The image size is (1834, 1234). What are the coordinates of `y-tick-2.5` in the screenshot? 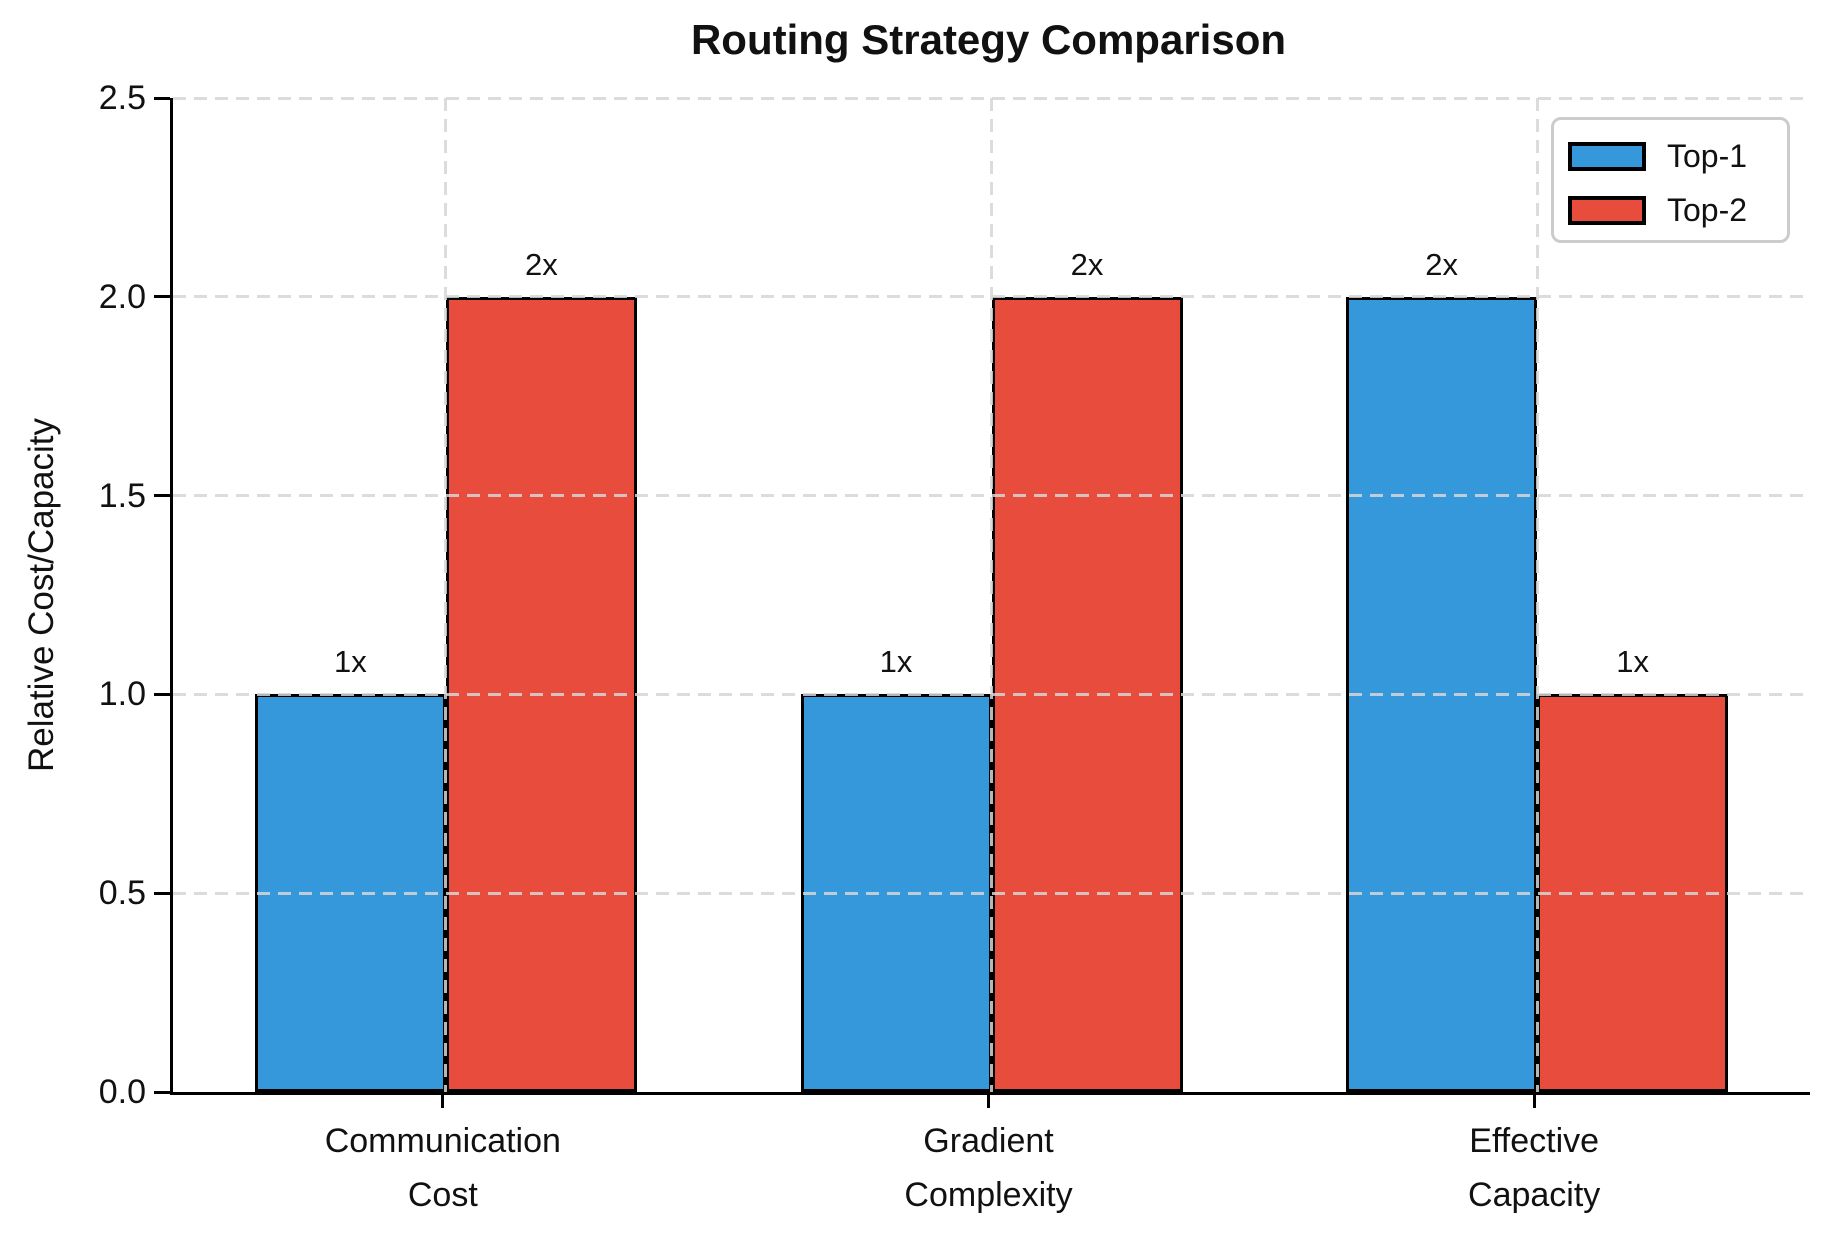 It's located at (162, 98).